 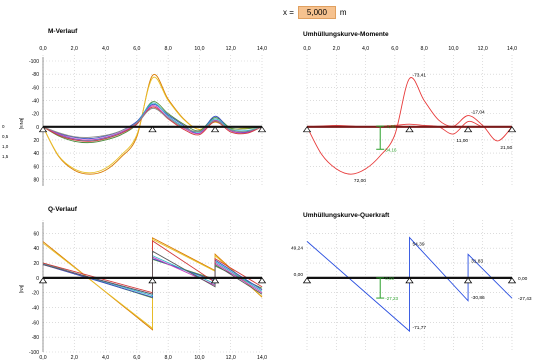 What do you see at coordinates (36, 249) in the screenshot?
I see `q_verlauf-y-tick: 40` at bounding box center [36, 249].